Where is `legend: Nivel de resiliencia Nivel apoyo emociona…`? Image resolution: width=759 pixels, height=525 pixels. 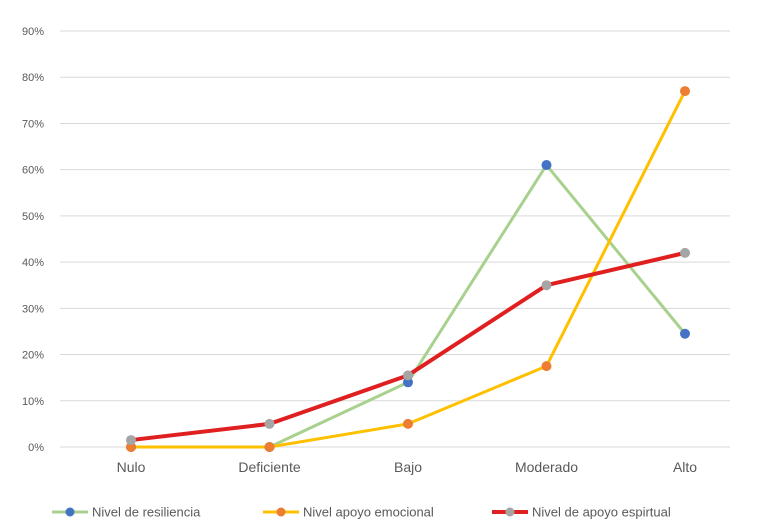
legend: Nivel de resiliencia Nivel apoyo emociona… is located at coordinates (361, 512).